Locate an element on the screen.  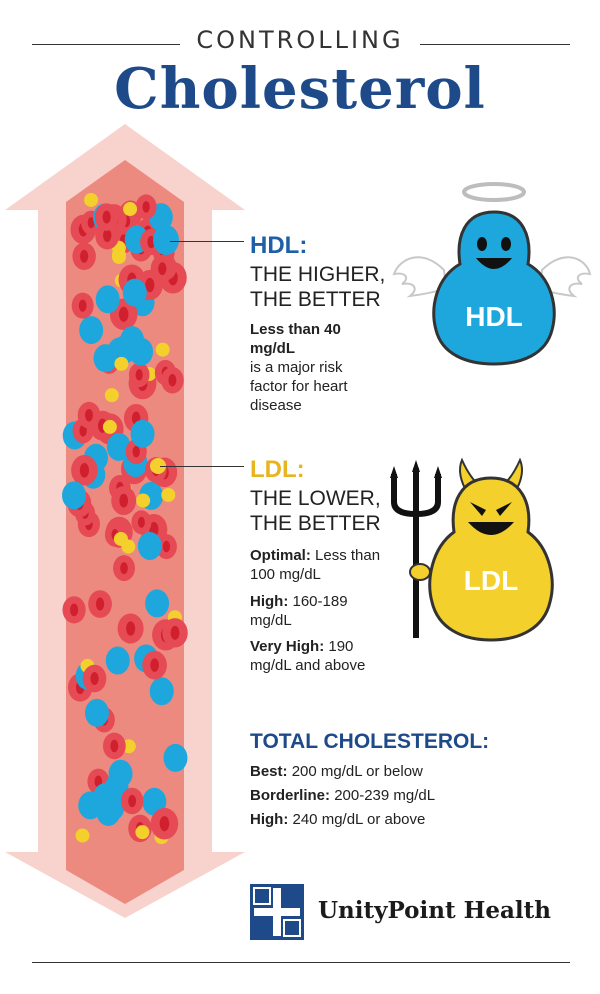
ldl-optimal-label: Optimal: is located at coordinates (280, 555).